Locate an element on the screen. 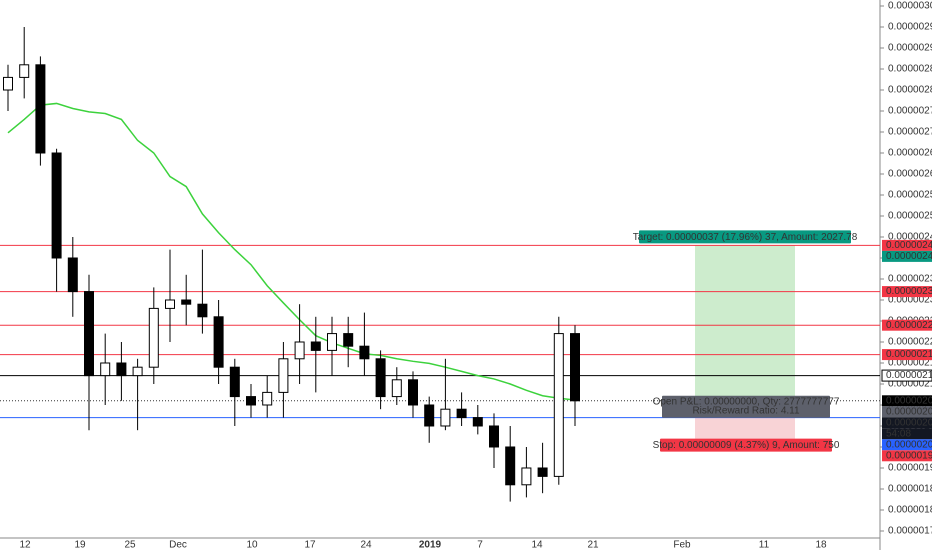 This screenshot has height=550, width=932. y-tick-label: 0.00000190 is located at coordinates (910, 468).